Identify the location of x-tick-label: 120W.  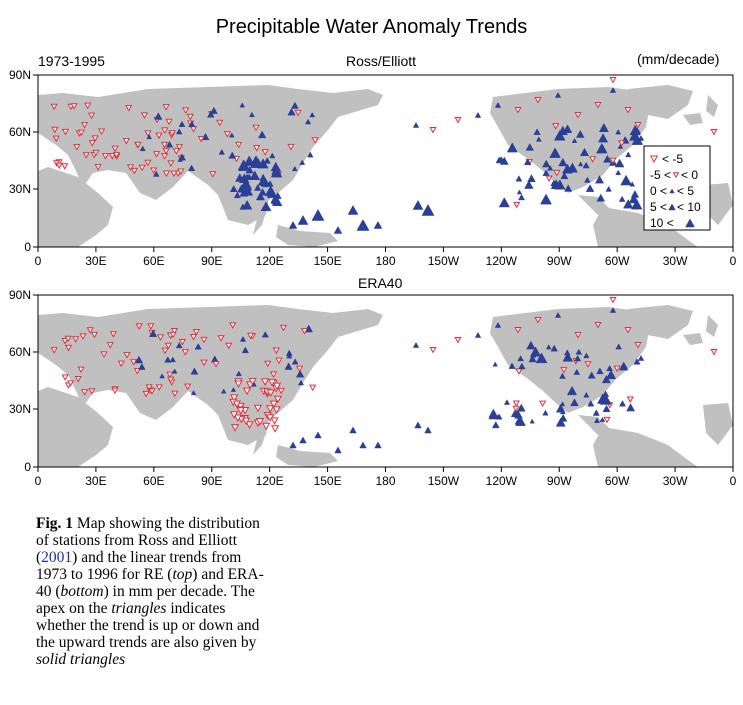
(502, 261).